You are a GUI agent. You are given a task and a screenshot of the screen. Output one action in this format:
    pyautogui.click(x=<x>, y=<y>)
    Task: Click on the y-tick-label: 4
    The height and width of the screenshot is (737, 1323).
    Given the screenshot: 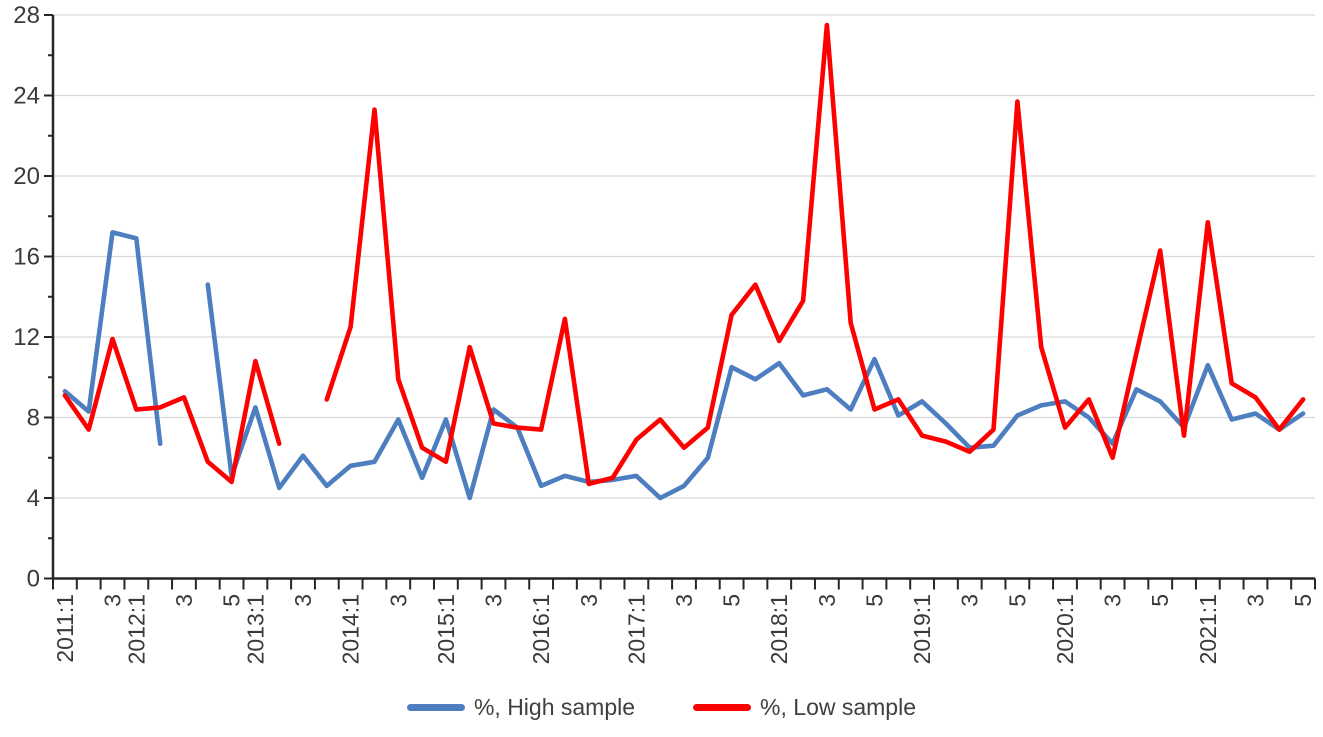 What is the action you would take?
    pyautogui.click(x=33, y=498)
    